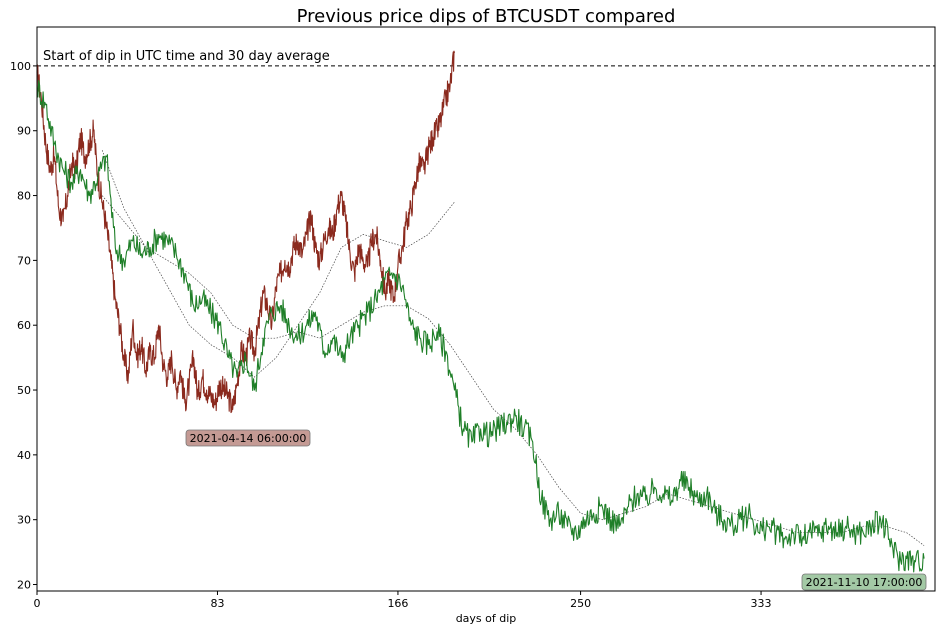 Image resolution: width=943 pixels, height=631 pixels. Describe the element at coordinates (24, 260) in the screenshot. I see `y-tick-label: 70` at that location.